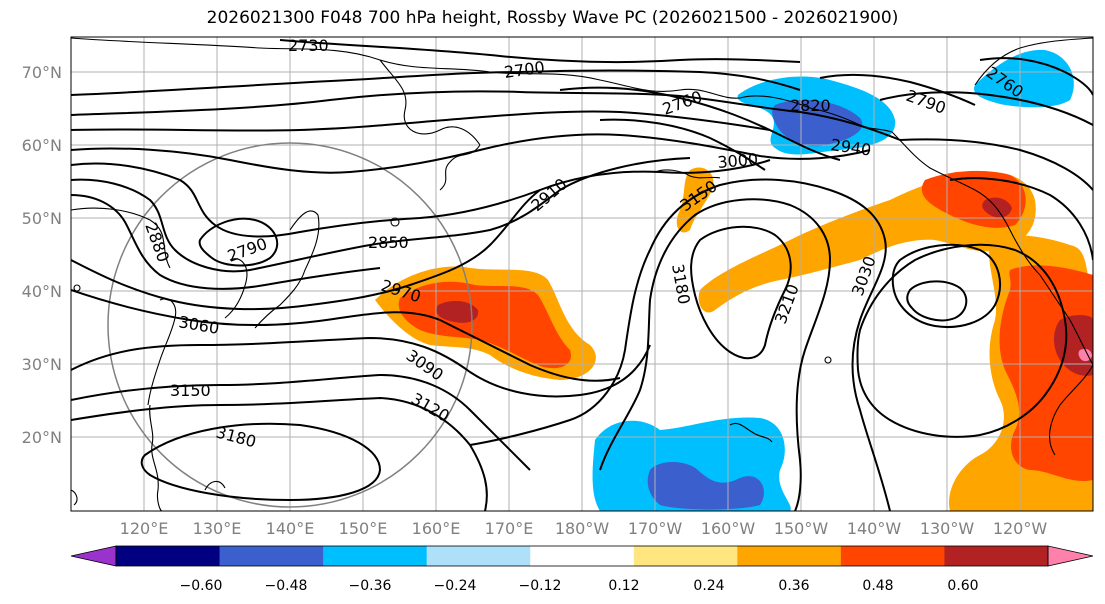  What do you see at coordinates (144, 528) in the screenshot?
I see `lon-label: 120°E` at bounding box center [144, 528].